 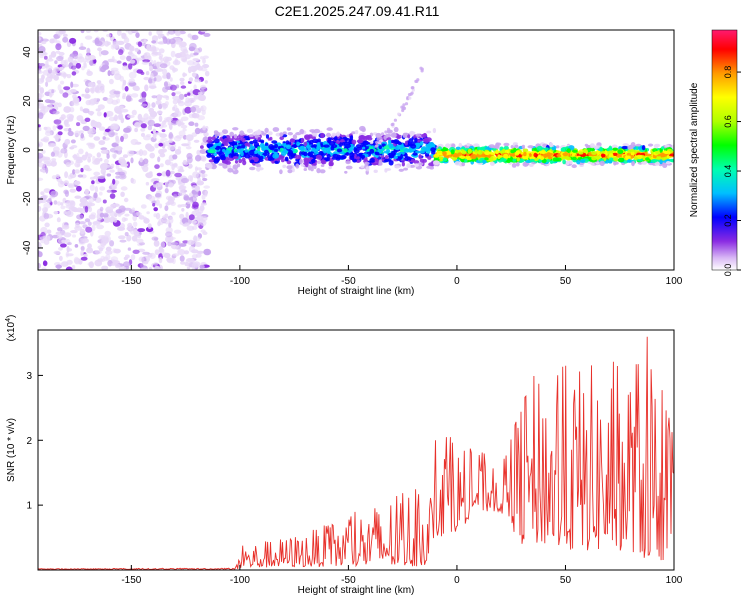 I want to click on streak-speck, so click(x=404, y=105).